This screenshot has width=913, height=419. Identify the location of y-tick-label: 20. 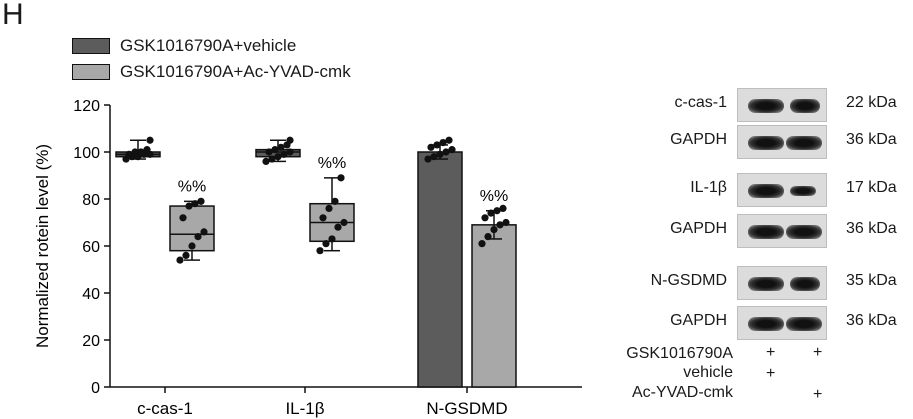
(91, 341).